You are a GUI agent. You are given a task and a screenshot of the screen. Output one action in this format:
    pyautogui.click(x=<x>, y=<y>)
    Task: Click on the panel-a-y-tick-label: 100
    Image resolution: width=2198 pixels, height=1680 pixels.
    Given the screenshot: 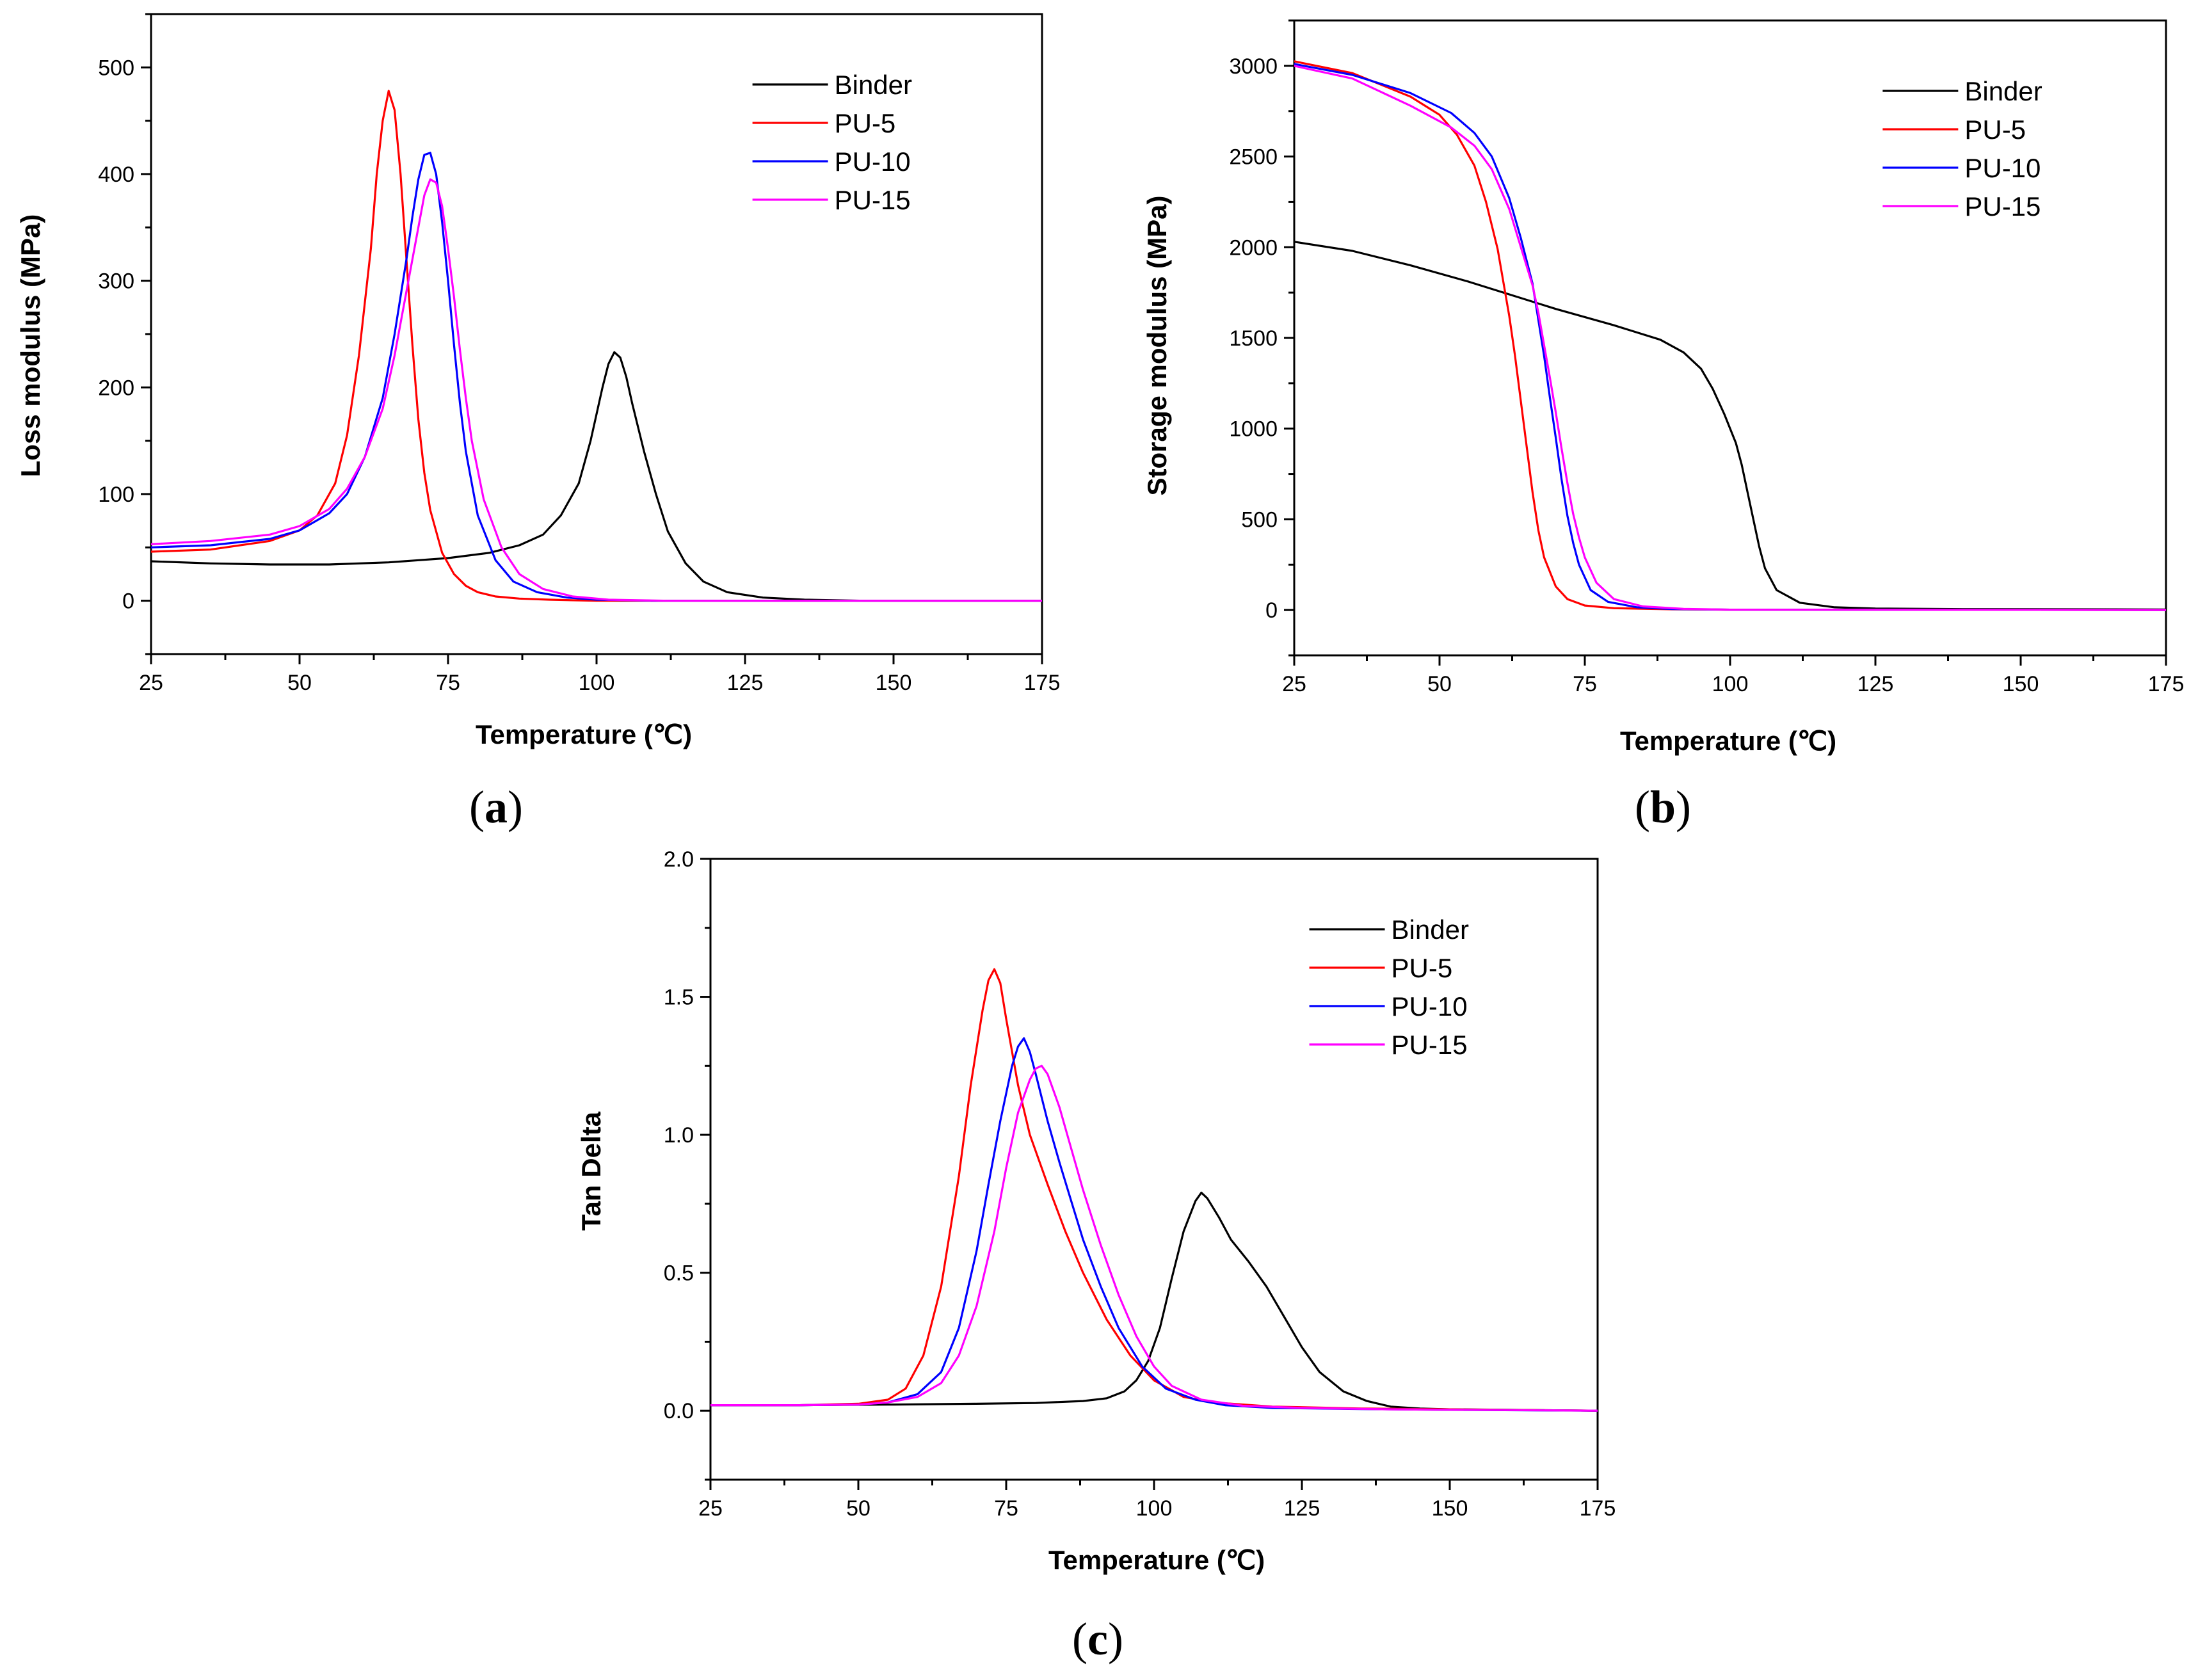 What is the action you would take?
    pyautogui.click(x=116, y=495)
    